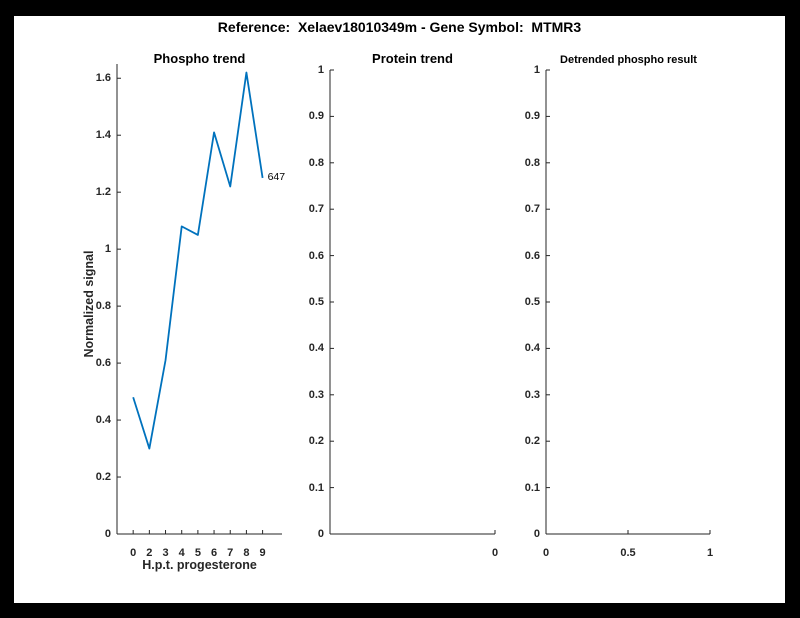 The image size is (800, 618). I want to click on x-tick-label: 6, so click(214, 553).